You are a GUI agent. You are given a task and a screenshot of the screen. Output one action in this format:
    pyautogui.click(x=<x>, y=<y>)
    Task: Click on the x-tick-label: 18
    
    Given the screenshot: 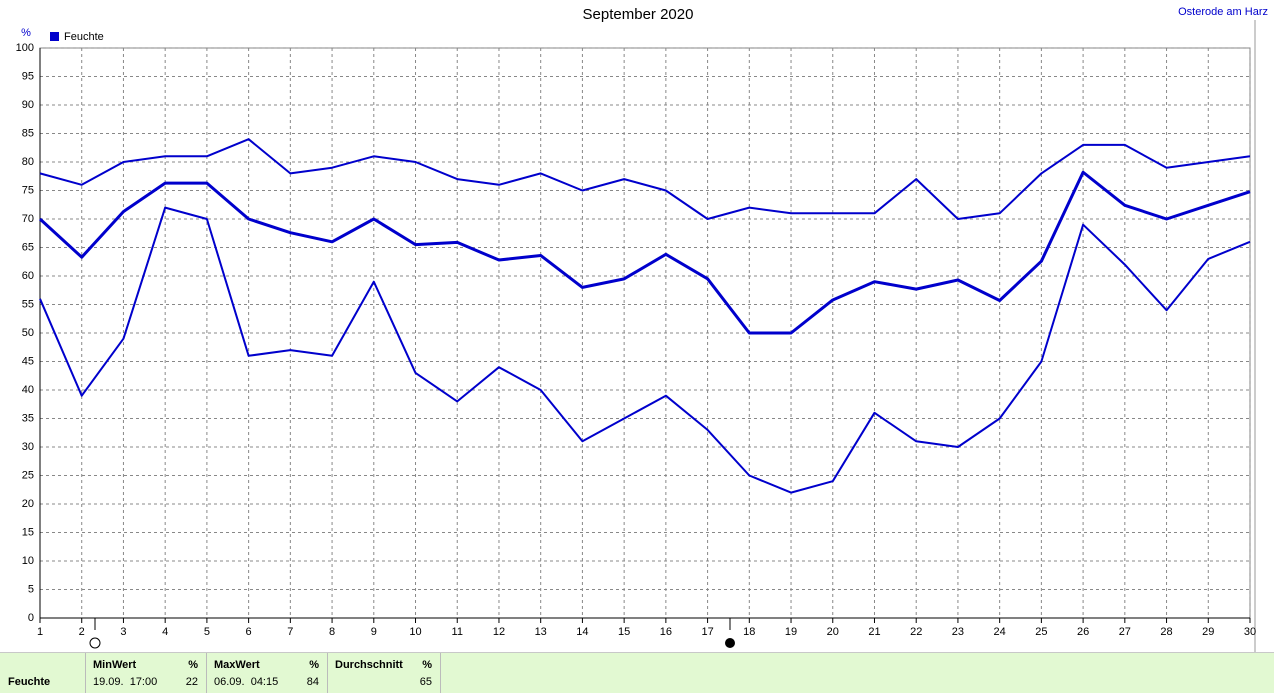 What is the action you would take?
    pyautogui.click(x=749, y=632)
    